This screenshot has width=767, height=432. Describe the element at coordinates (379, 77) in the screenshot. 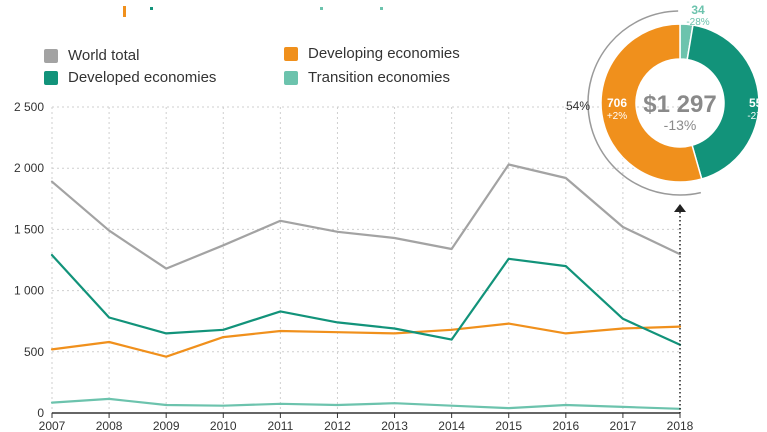

I see `legend-label-transition: Transition economies` at that location.